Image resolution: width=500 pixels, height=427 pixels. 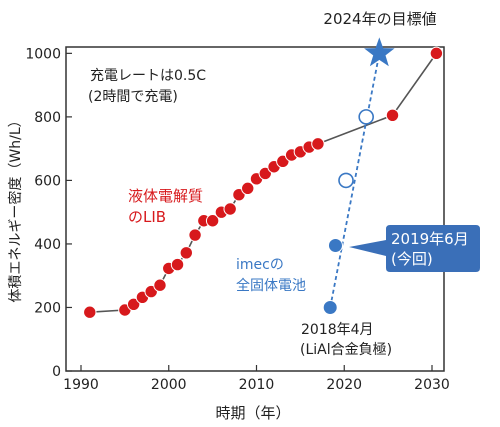 I want to click on target-star-marker, so click(x=379, y=52).